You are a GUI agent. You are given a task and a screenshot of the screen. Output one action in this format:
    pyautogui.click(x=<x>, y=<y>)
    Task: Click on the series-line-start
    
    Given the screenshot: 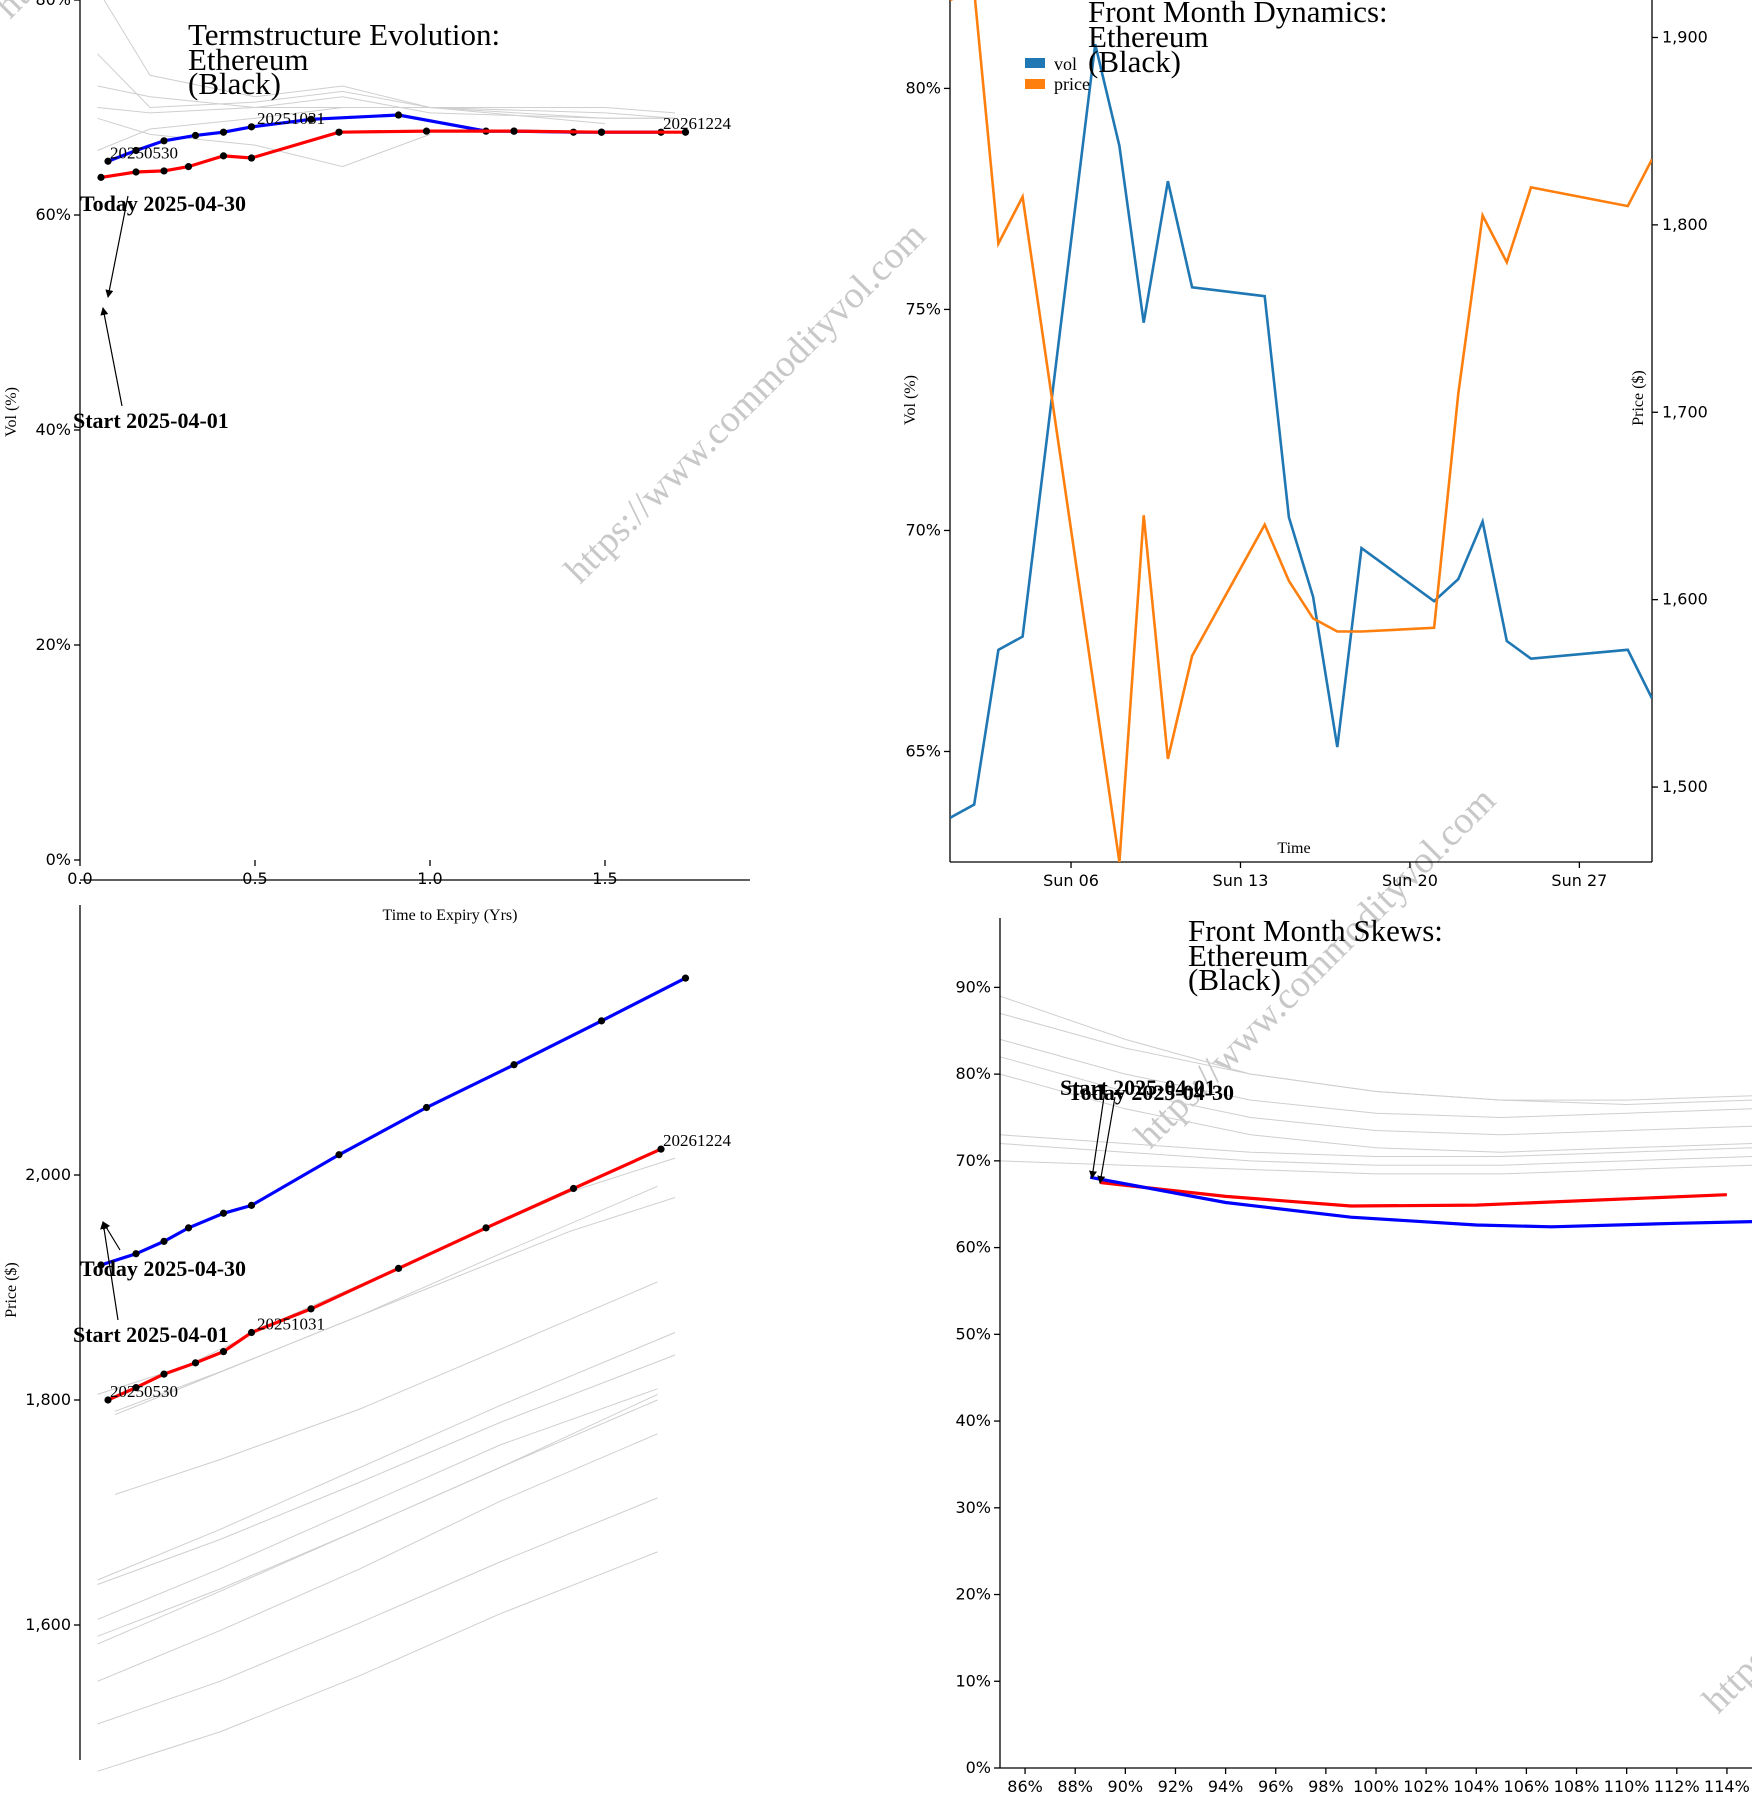 What is the action you would take?
    pyautogui.click(x=1413, y=1194)
    